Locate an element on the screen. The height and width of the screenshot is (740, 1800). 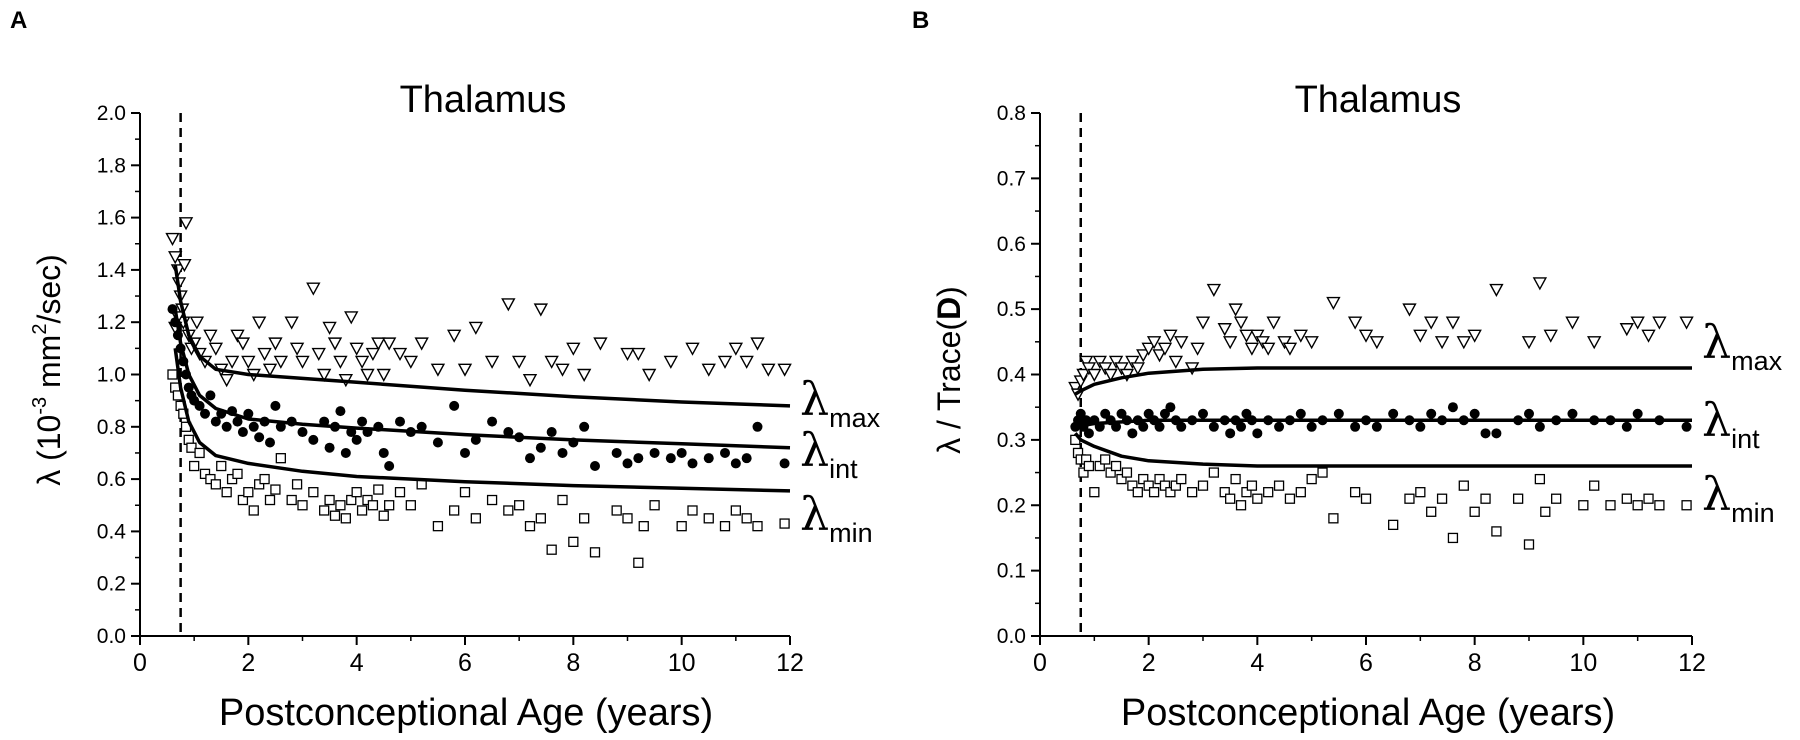
panel-a-y-tick-label: 1.6 is located at coordinates (111, 218).